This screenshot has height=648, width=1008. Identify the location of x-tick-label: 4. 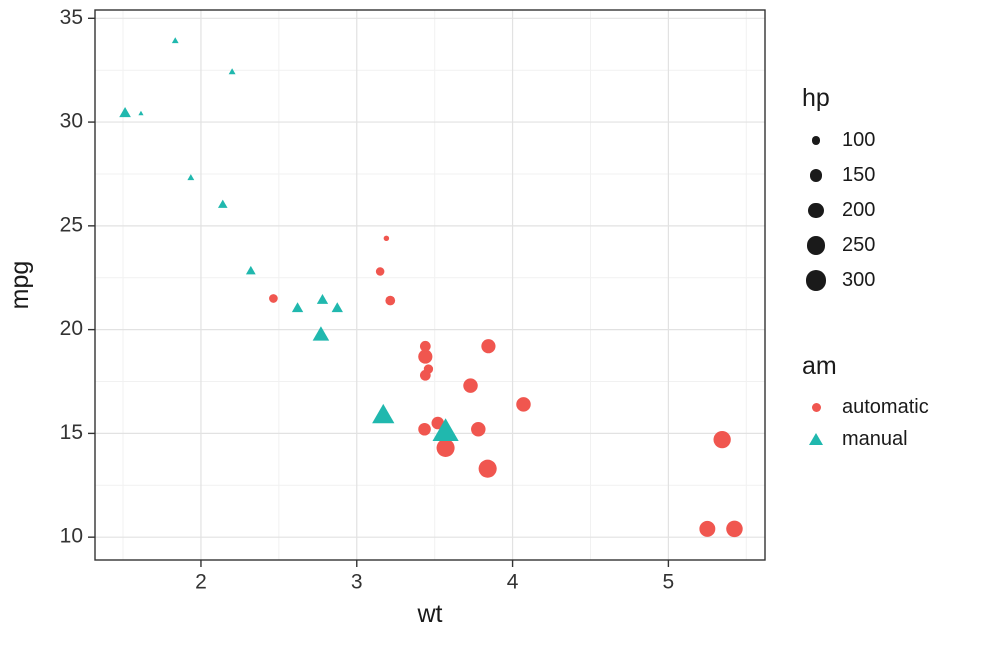
(513, 581).